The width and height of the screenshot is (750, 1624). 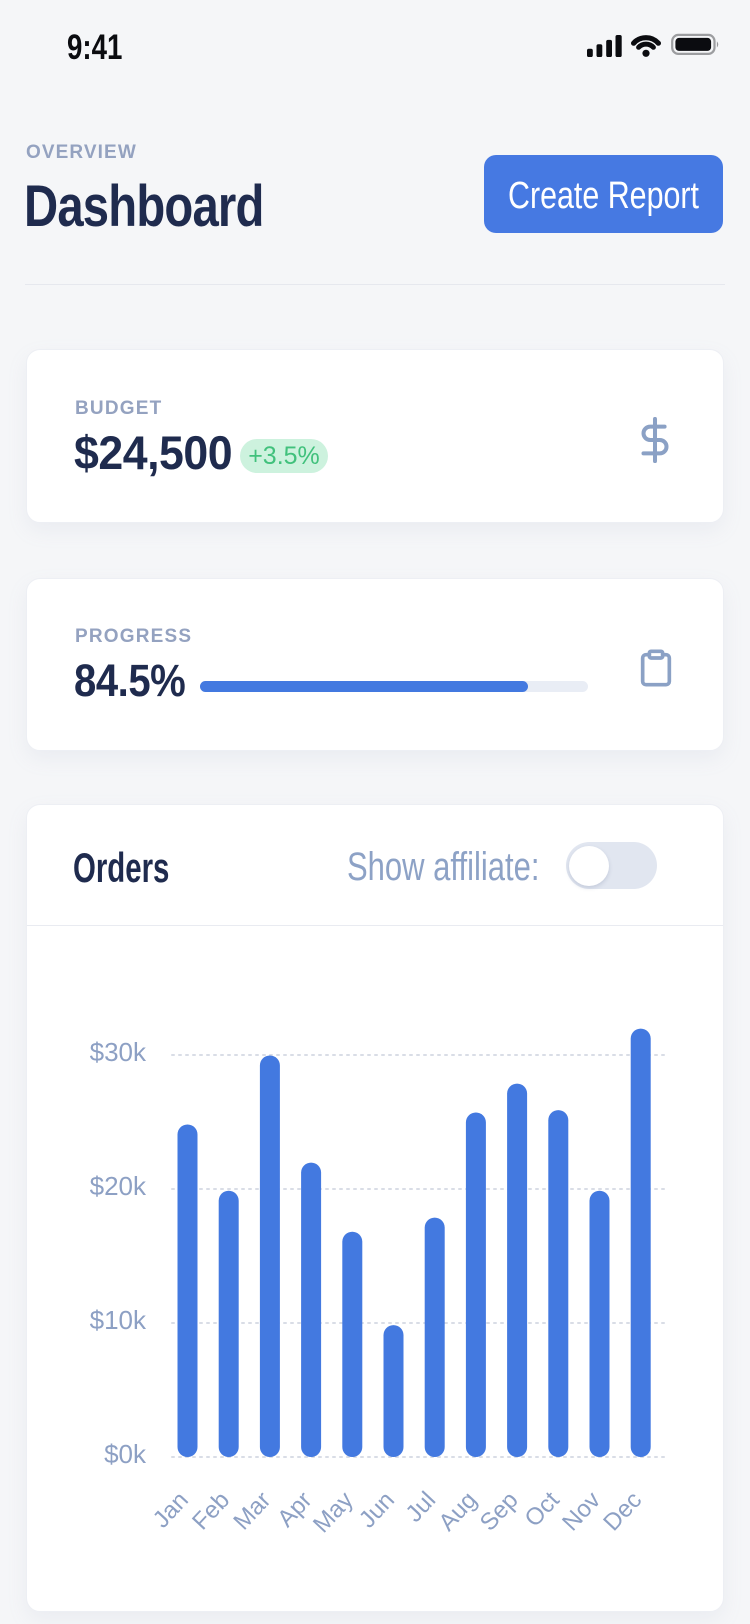 I want to click on svg-text: $0k, so click(x=125, y=1454).